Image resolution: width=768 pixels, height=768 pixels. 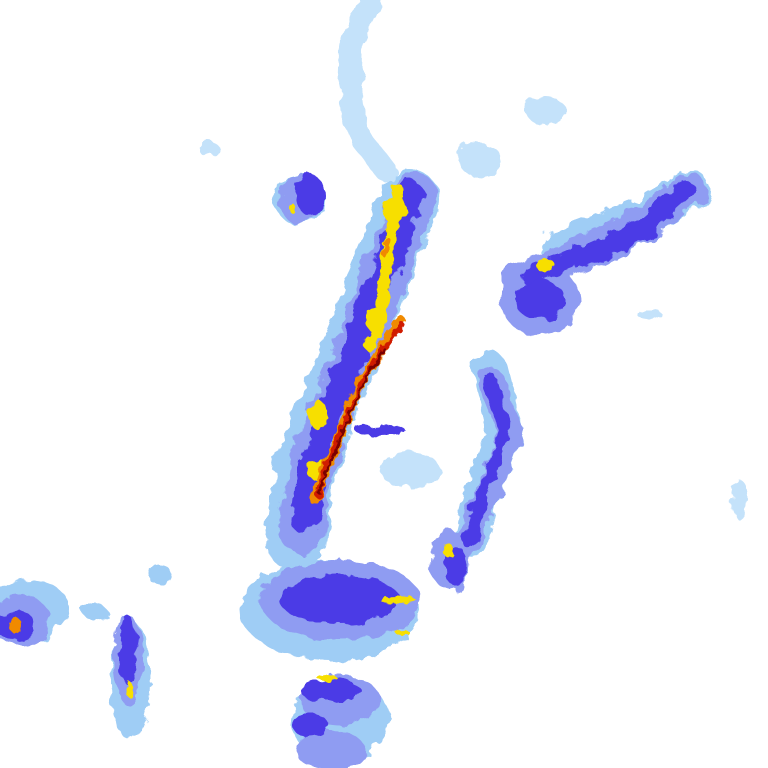 I want to click on severe-band, so click(x=351, y=421).